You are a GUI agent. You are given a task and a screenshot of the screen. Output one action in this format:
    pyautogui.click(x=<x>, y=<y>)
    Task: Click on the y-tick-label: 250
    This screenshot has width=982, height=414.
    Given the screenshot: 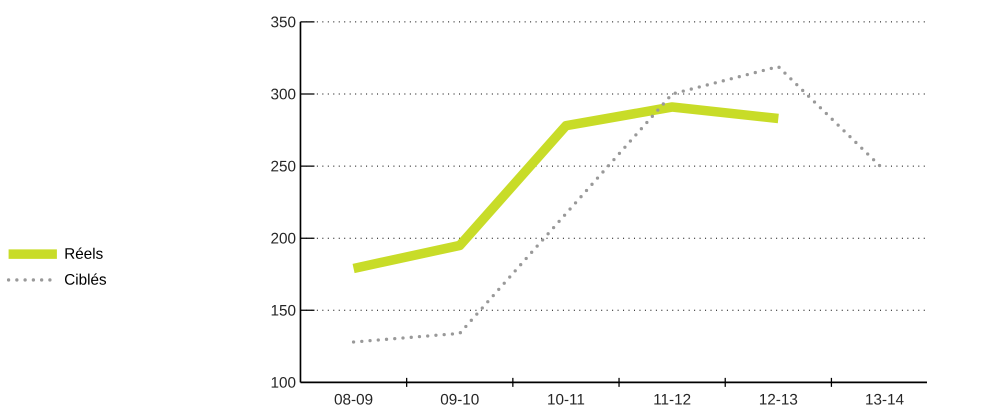 What is the action you would take?
    pyautogui.click(x=283, y=166)
    